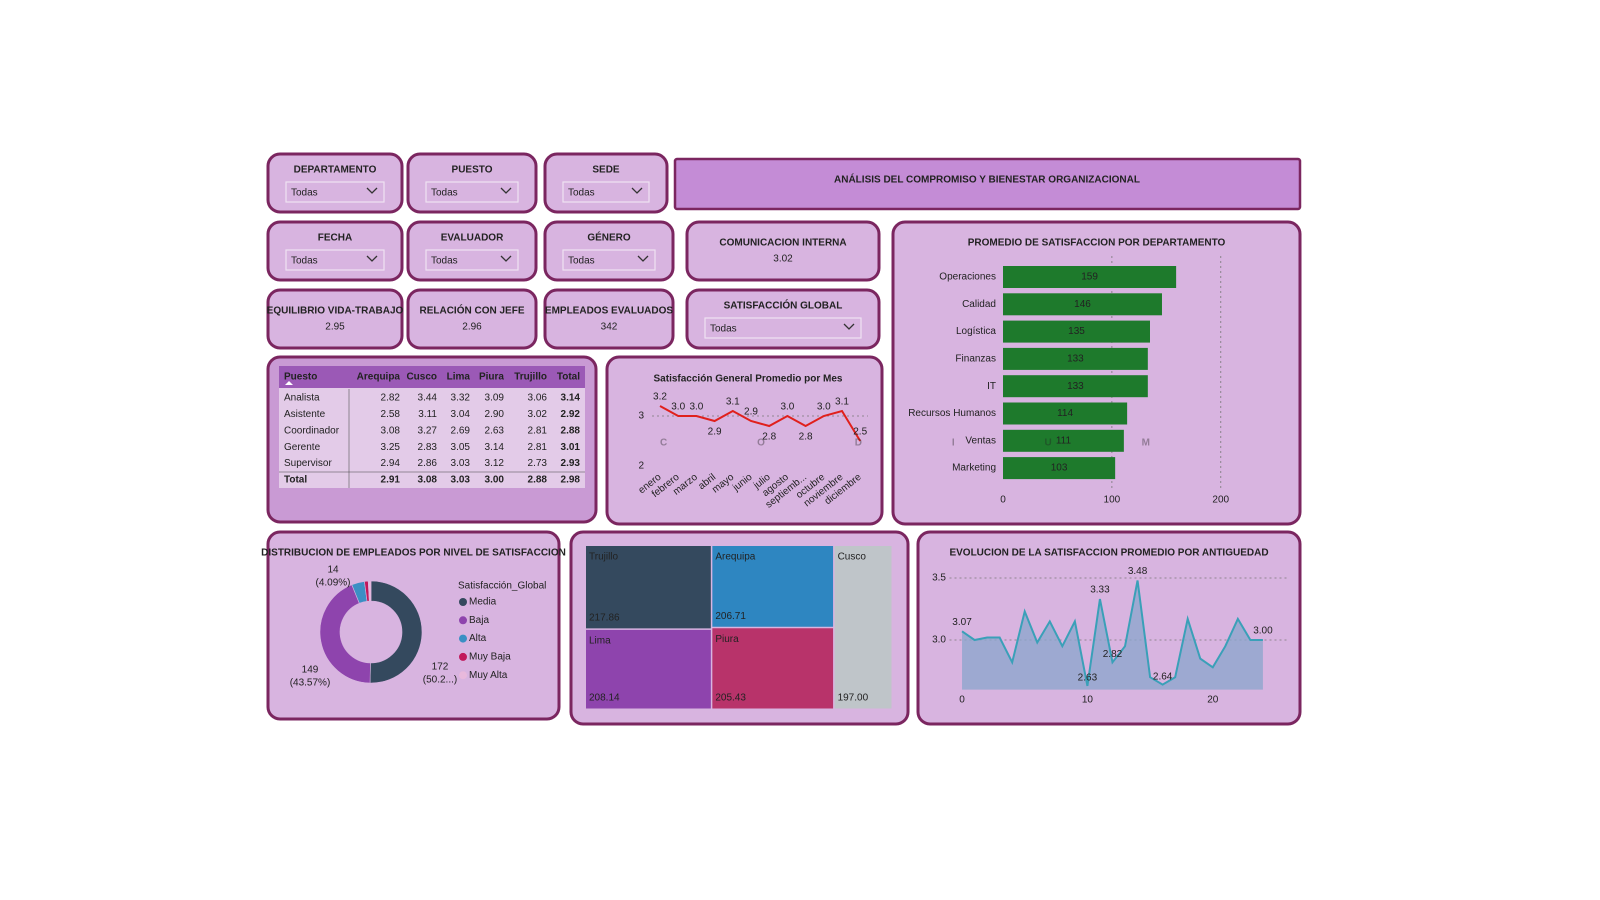  Describe the element at coordinates (295, 480) in the screenshot. I see `table-cell: Total` at that location.